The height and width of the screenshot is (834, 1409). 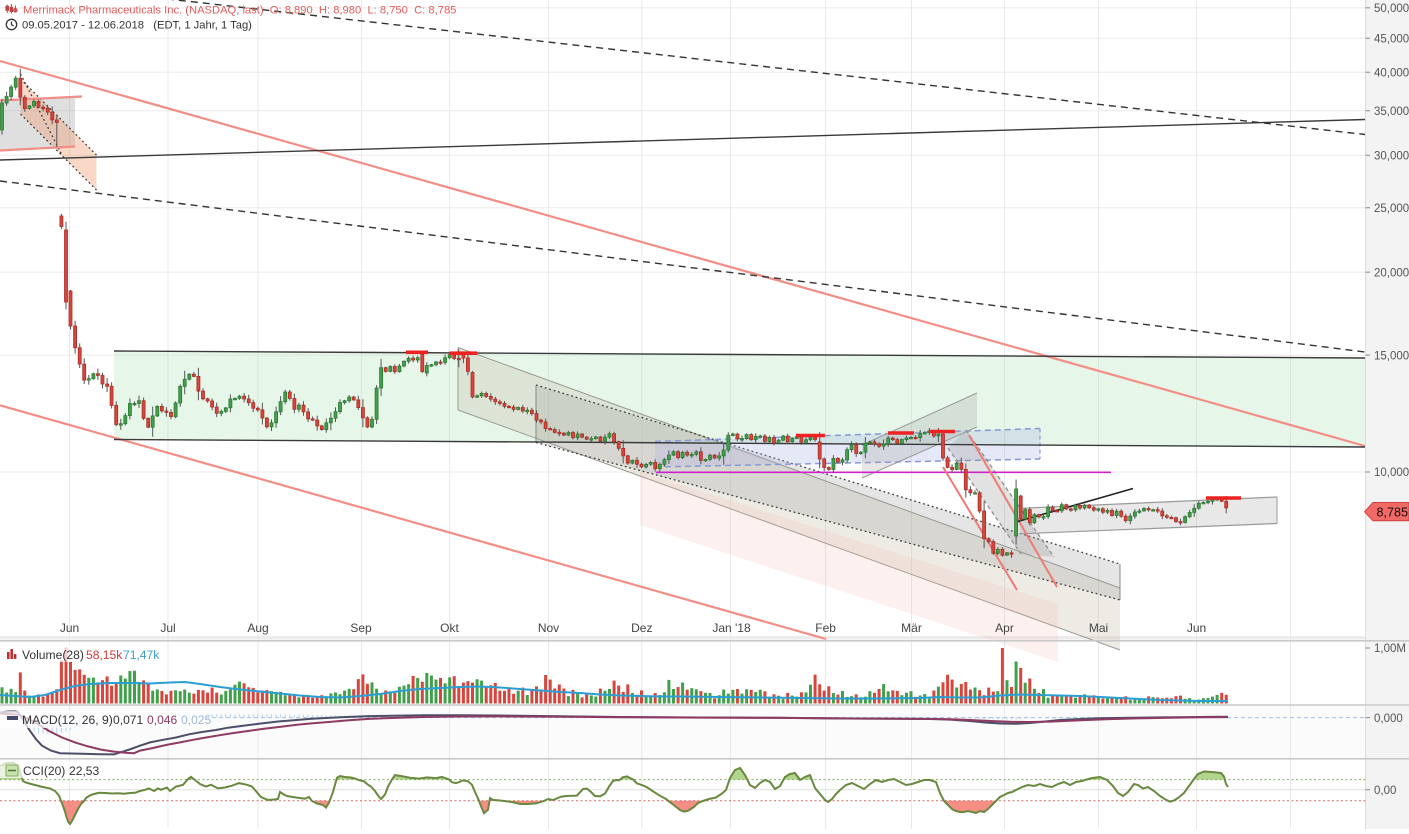 I want to click on svg-text: Mai, so click(x=1098, y=628).